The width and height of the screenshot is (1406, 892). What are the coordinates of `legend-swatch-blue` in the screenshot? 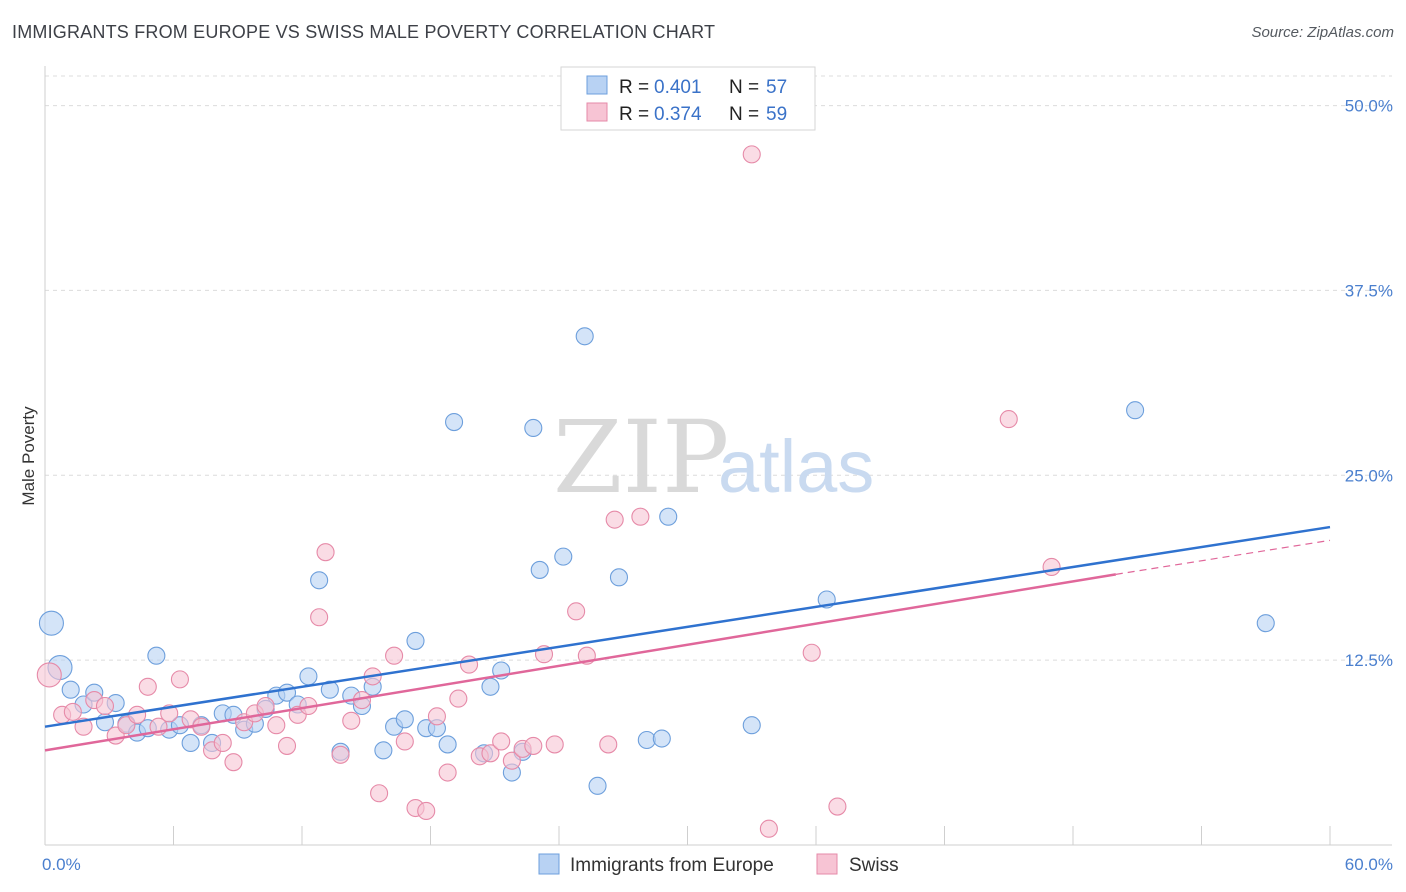 It's located at (597, 85).